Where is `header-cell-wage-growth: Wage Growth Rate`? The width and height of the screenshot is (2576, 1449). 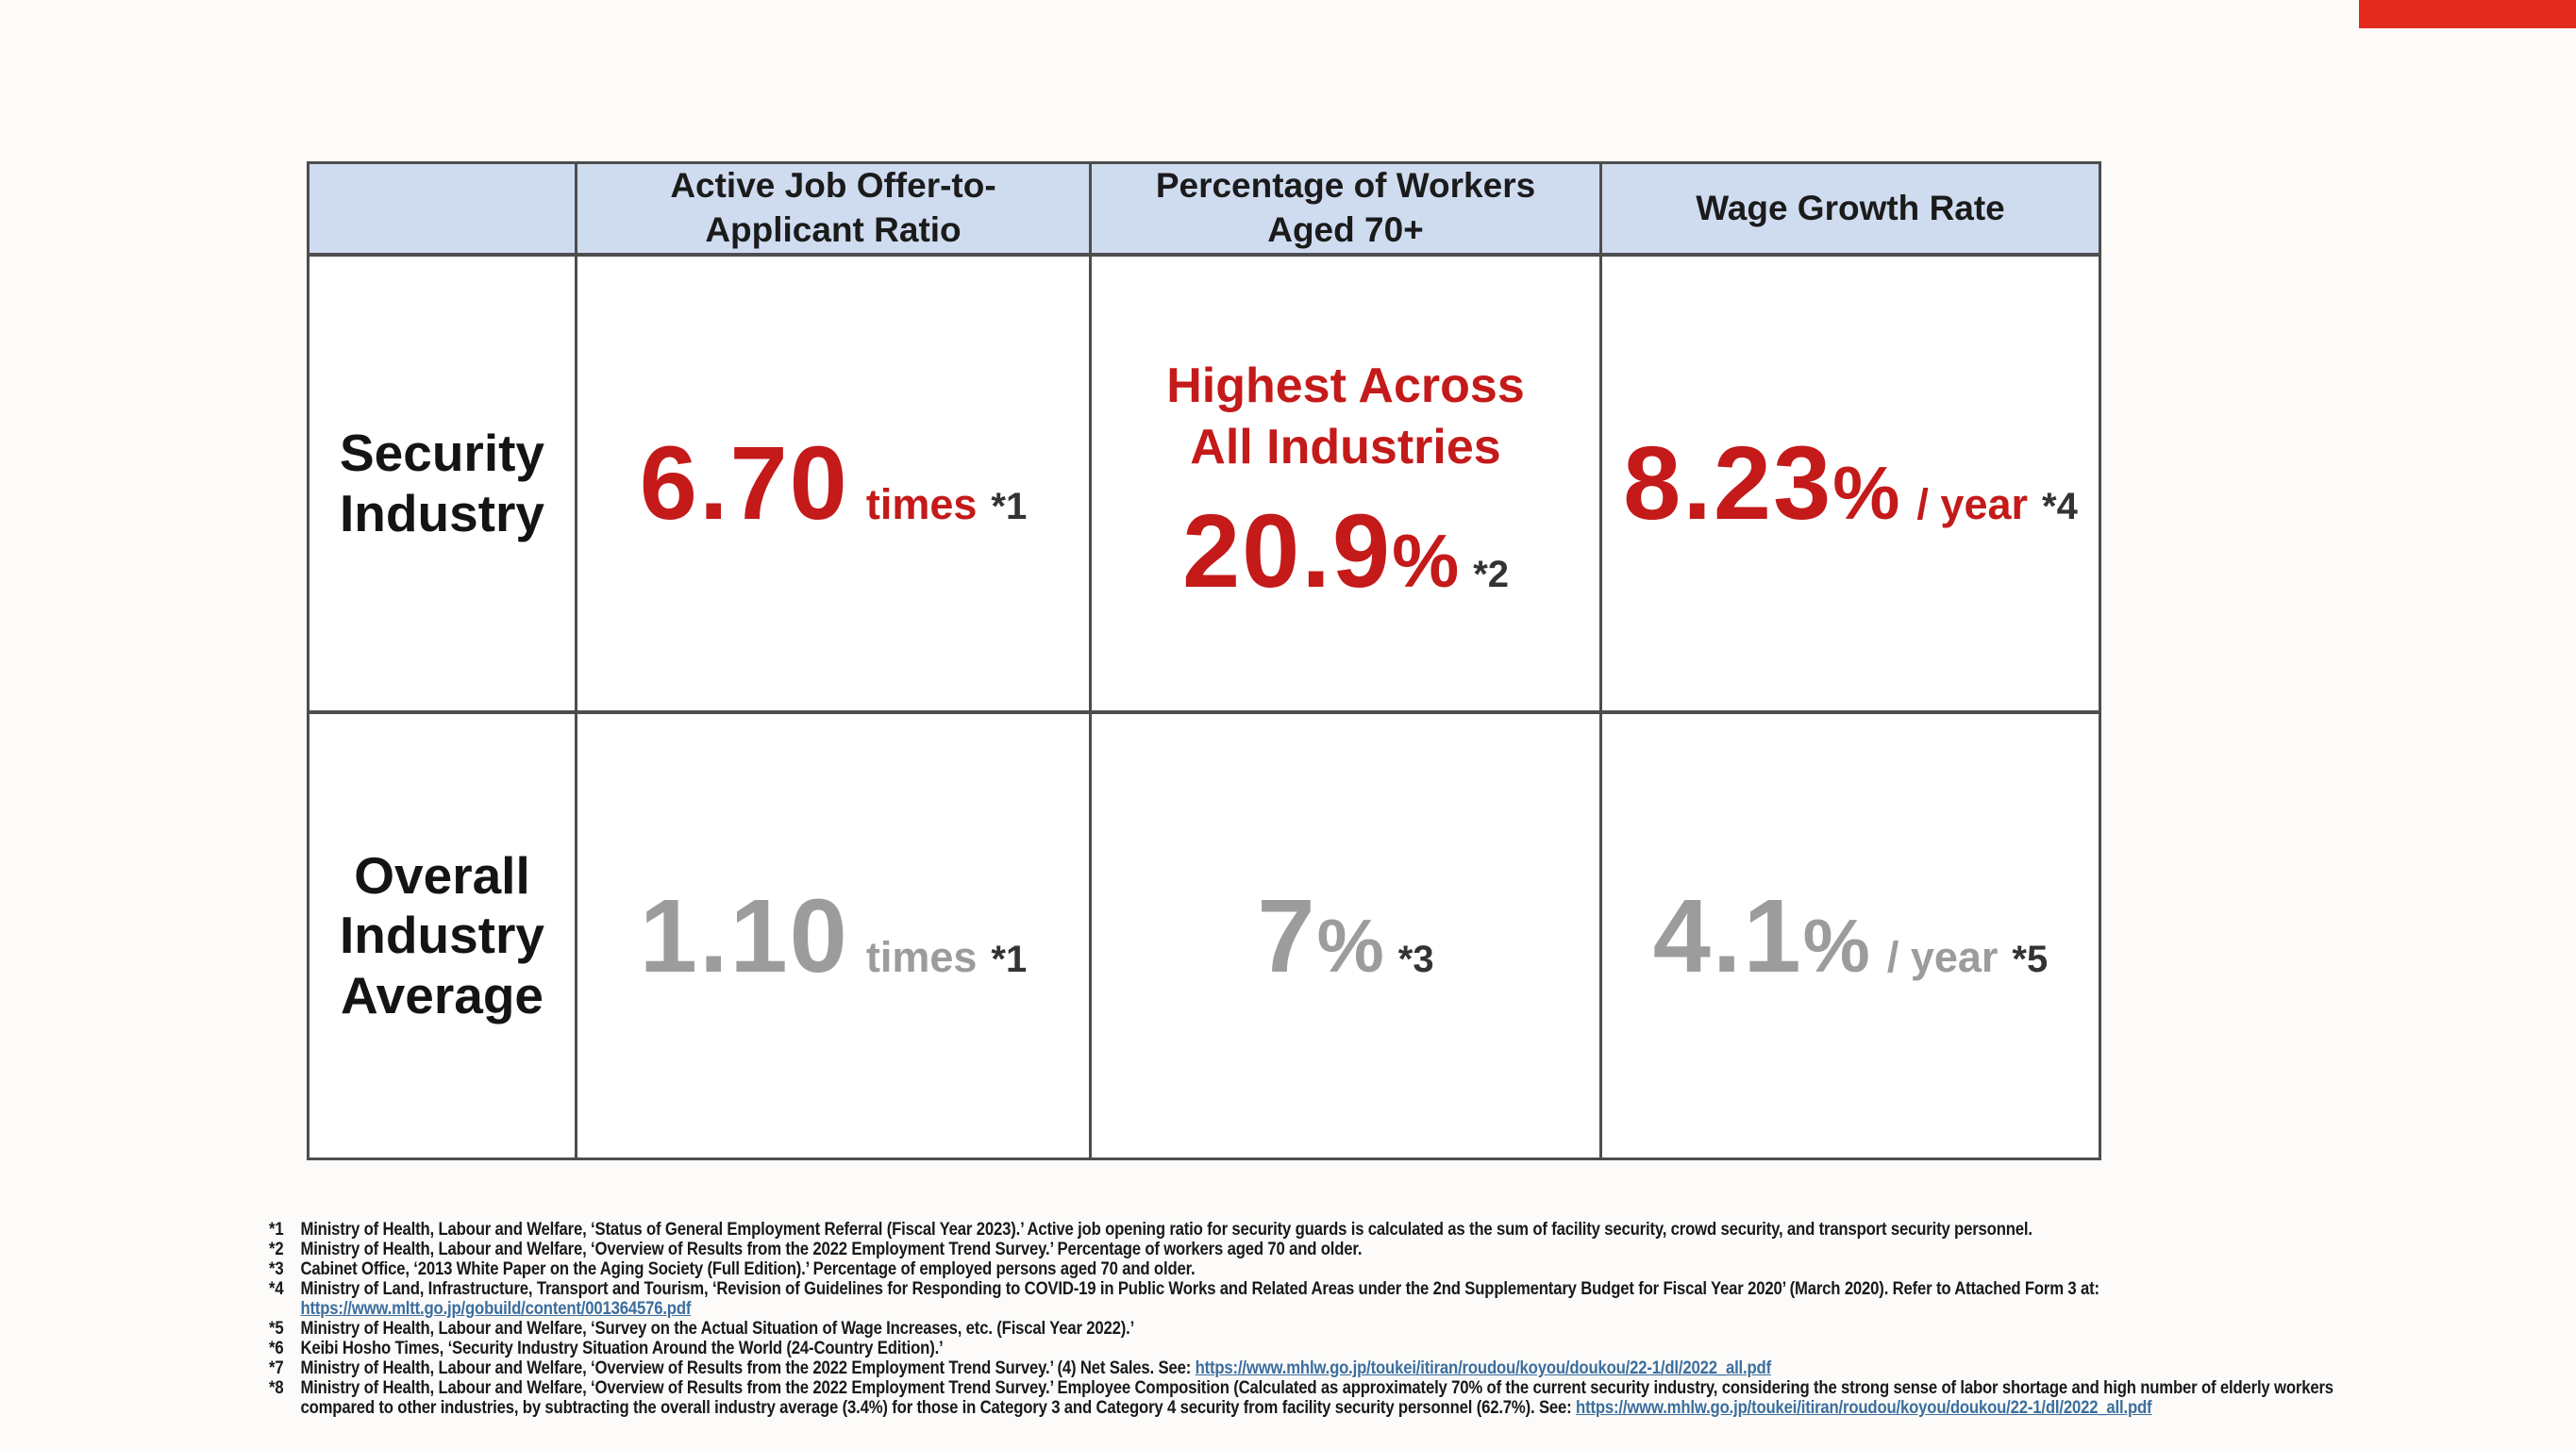
header-cell-wage-growth: Wage Growth Rate is located at coordinates (1849, 209).